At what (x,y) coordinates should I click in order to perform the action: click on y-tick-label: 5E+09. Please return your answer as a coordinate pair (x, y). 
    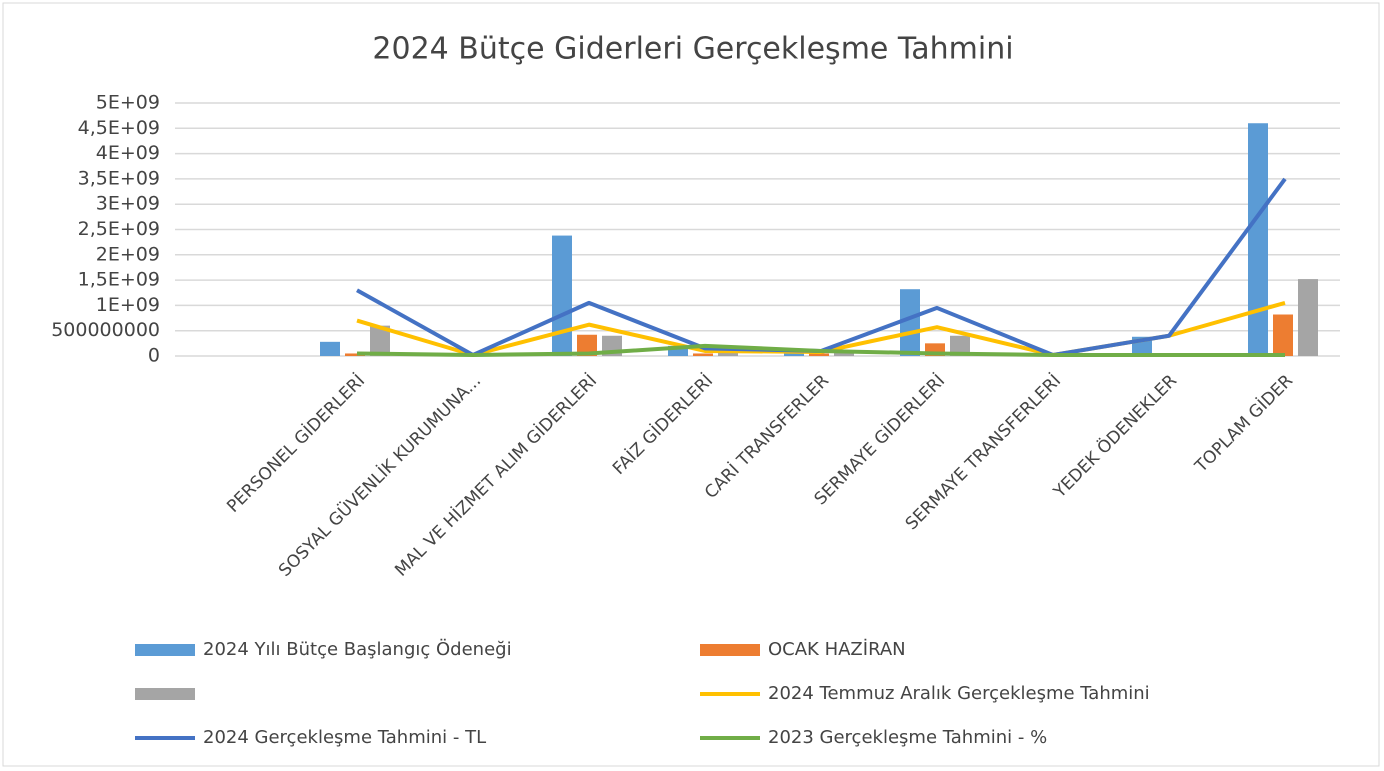
    Looking at the image, I should click on (128, 103).